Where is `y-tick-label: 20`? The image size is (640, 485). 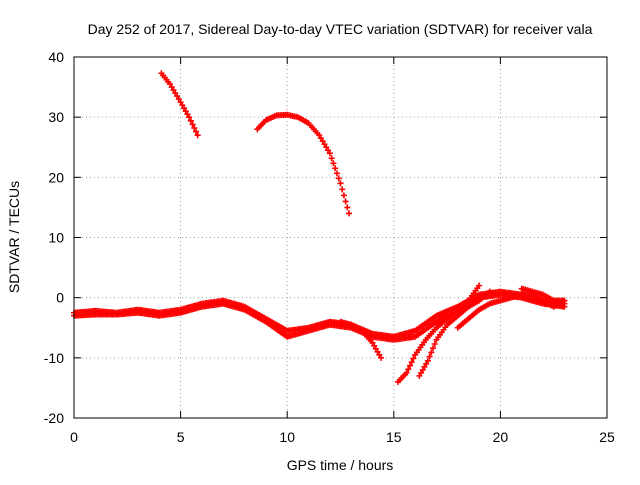
y-tick-label: 20 is located at coordinates (56, 177).